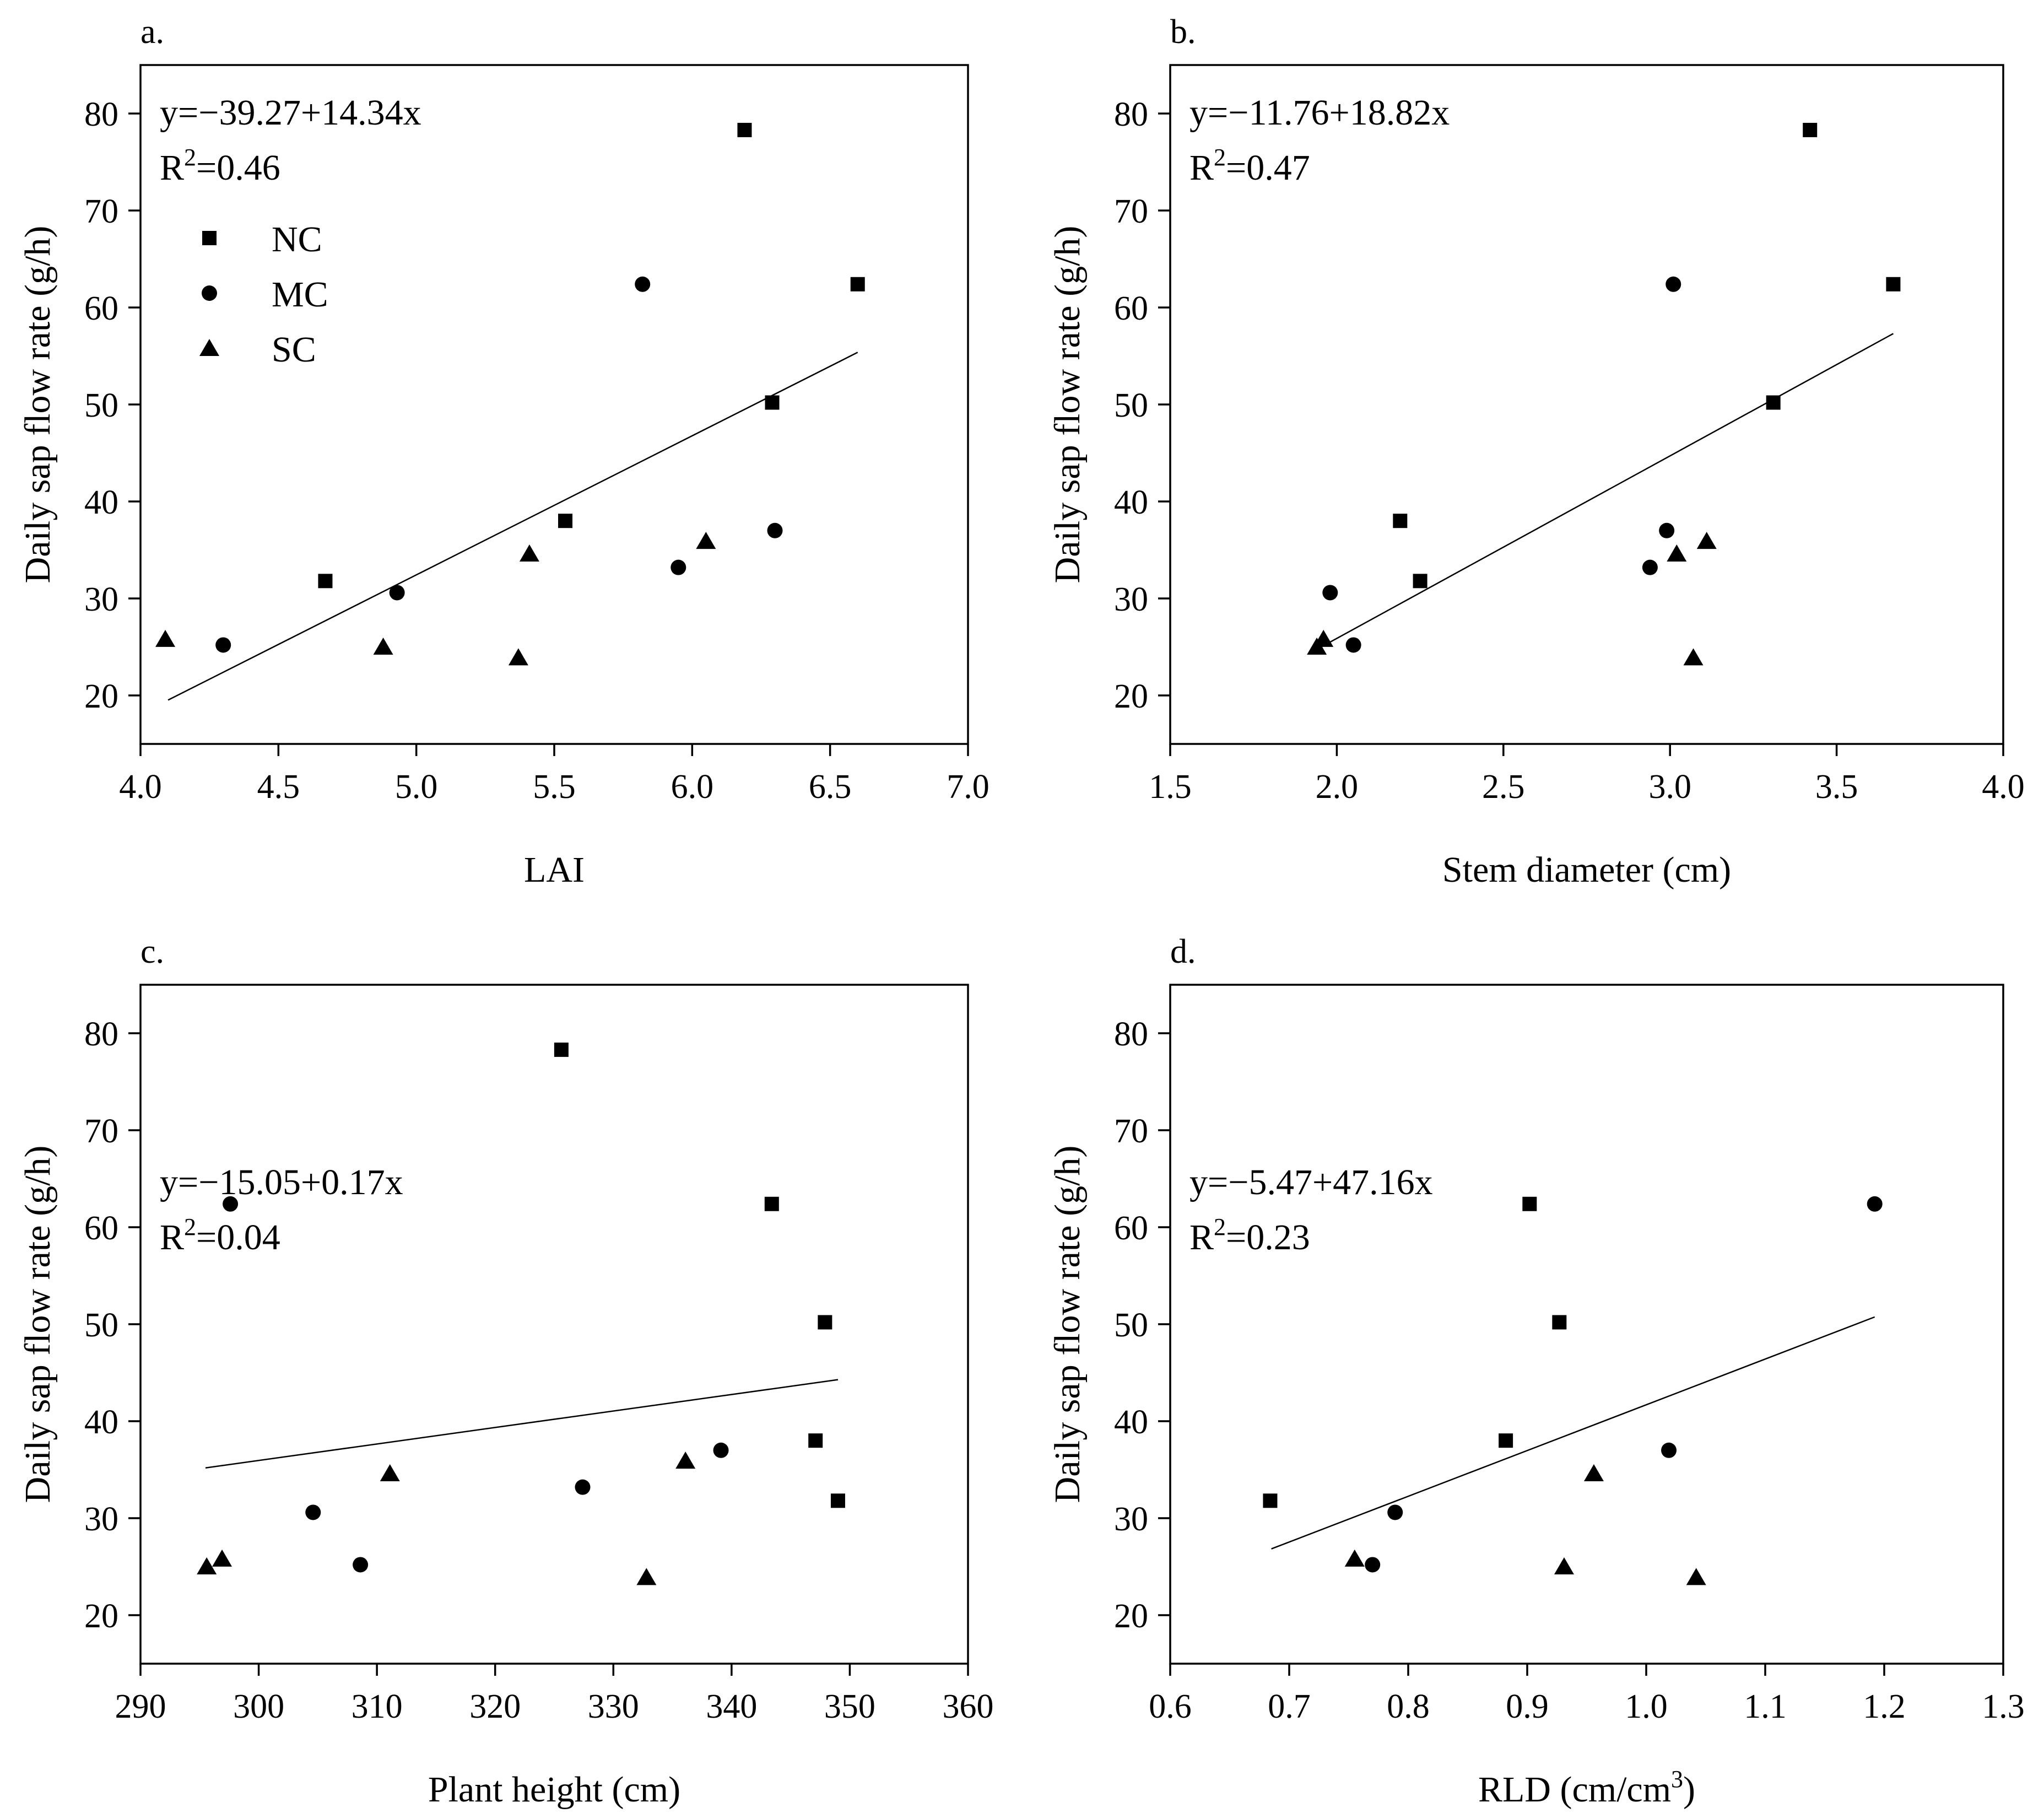  I want to click on x-tick-label: 6.0, so click(692, 787).